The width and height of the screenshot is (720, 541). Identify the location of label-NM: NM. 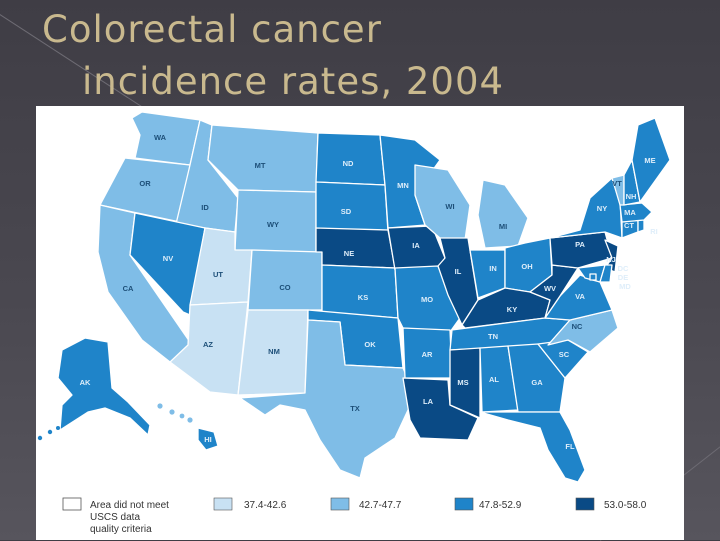
(274, 351).